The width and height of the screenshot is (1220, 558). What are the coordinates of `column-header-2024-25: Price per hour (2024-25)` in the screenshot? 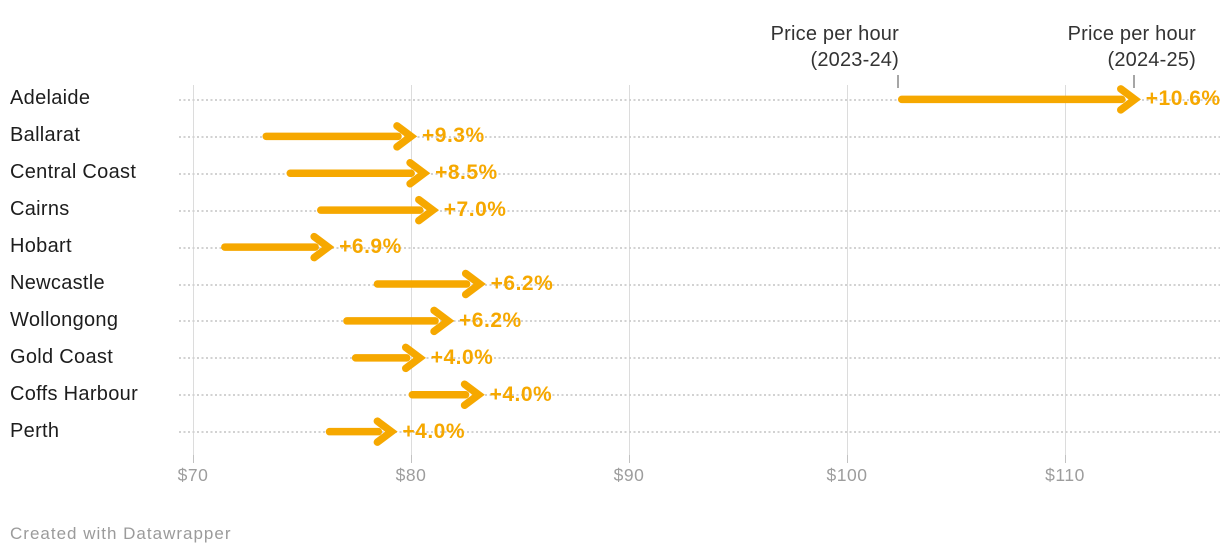 It's located at (1132, 47).